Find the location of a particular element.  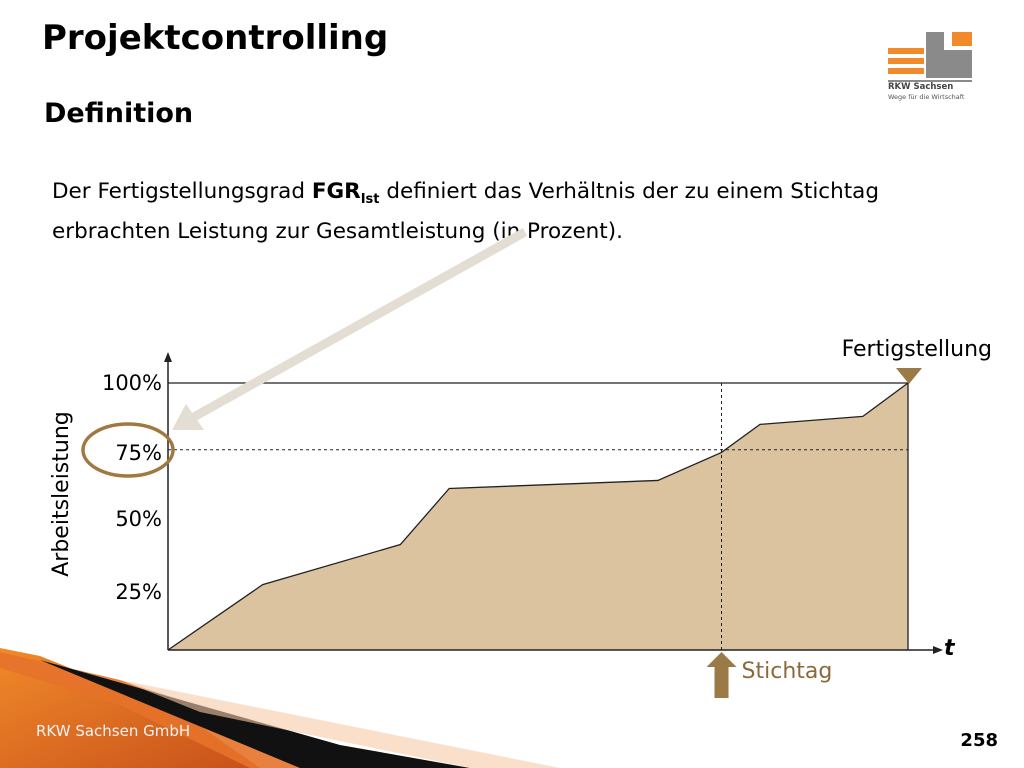

y-tick-label-100: 100% is located at coordinates (132, 383).